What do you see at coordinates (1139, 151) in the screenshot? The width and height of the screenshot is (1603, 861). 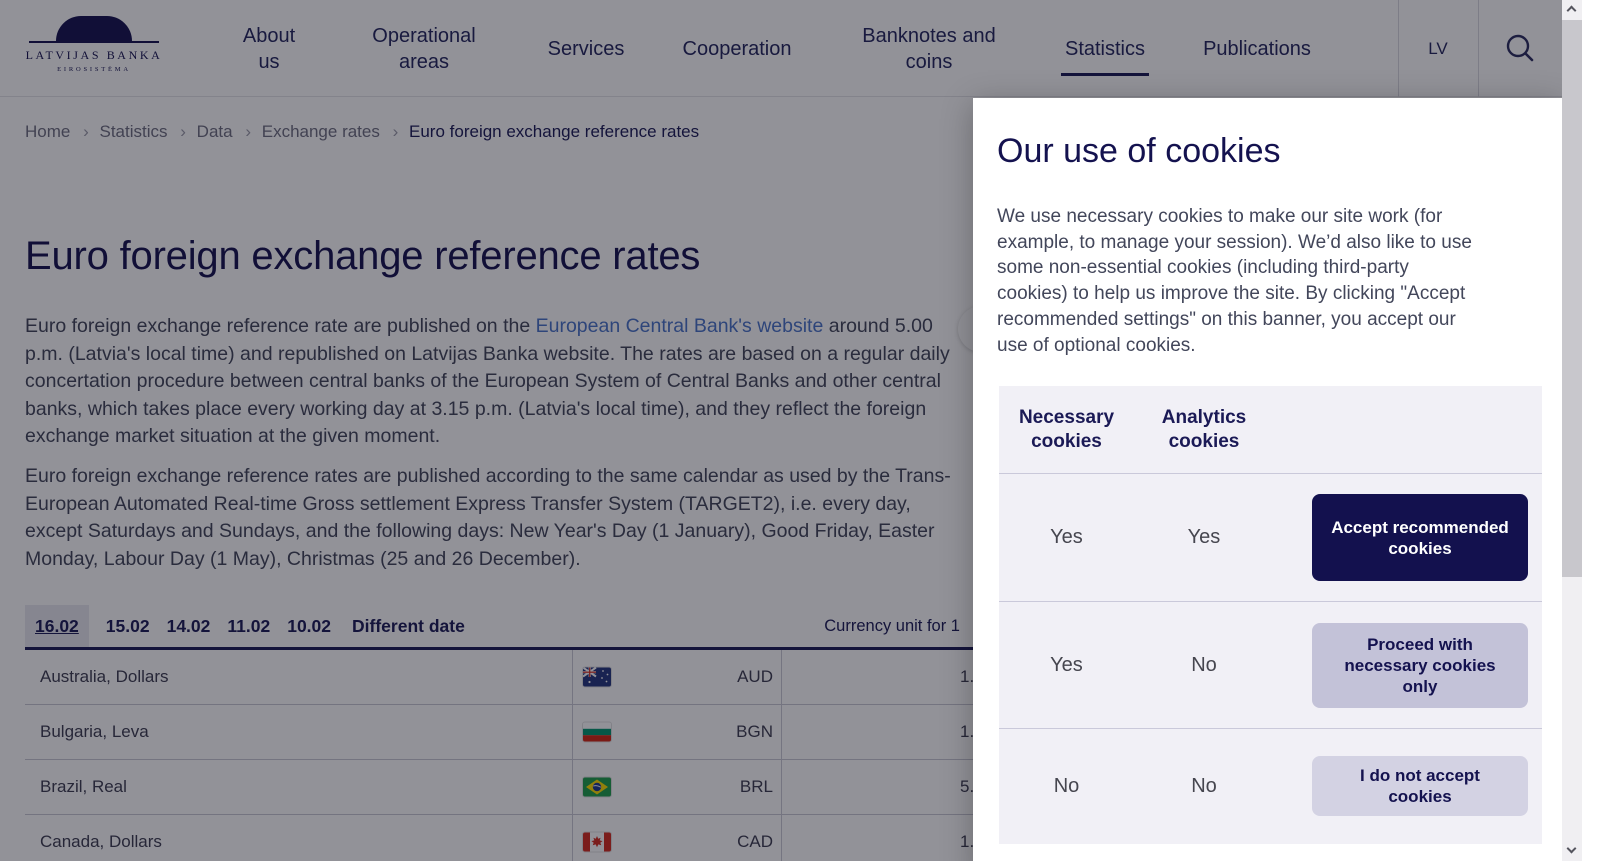 I see `cookie-dialog-title: Our use of cookies` at bounding box center [1139, 151].